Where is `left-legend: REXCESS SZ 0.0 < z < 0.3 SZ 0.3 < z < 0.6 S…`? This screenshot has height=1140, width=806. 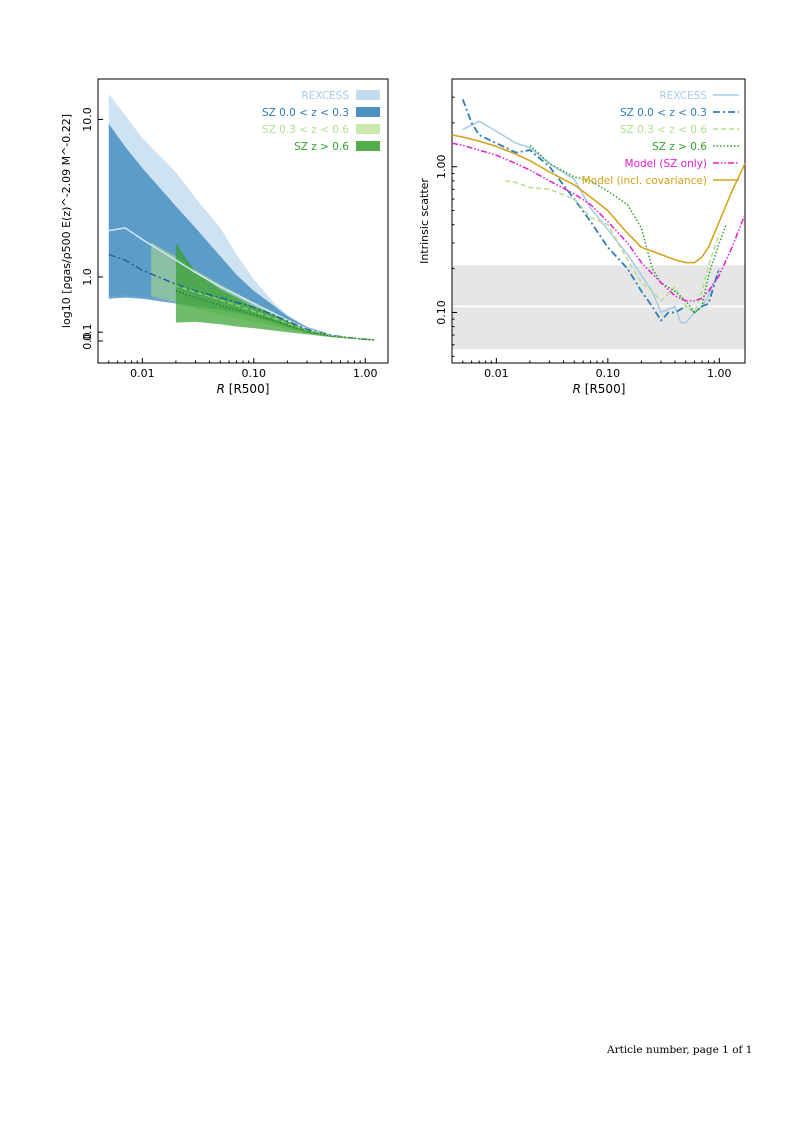
left-legend: REXCESS SZ 0.0 < z < 0.3 SZ 0.3 < z < 0.6 S… is located at coordinates (321, 121).